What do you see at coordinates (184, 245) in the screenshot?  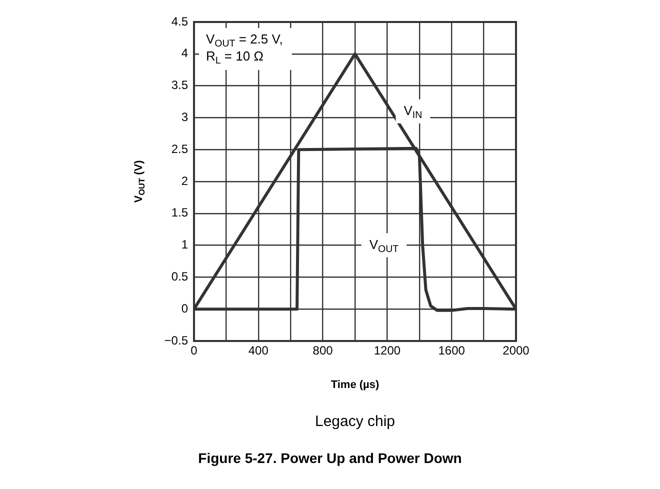 I see `y-tick-label: 1` at bounding box center [184, 245].